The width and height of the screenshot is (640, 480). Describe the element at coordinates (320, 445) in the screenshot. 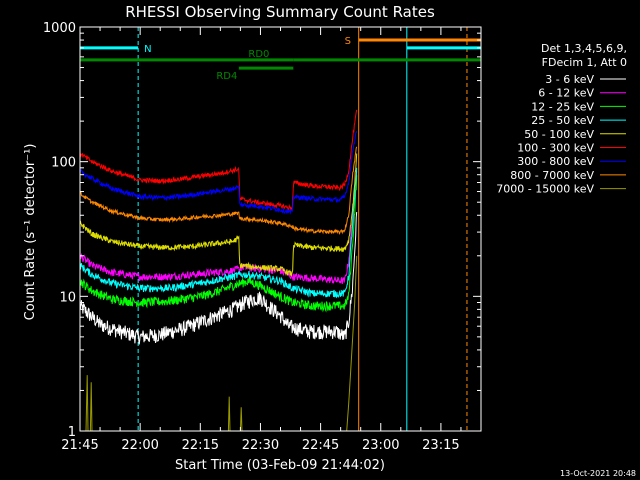

I see `x-tick-label-4: 22:45` at that location.